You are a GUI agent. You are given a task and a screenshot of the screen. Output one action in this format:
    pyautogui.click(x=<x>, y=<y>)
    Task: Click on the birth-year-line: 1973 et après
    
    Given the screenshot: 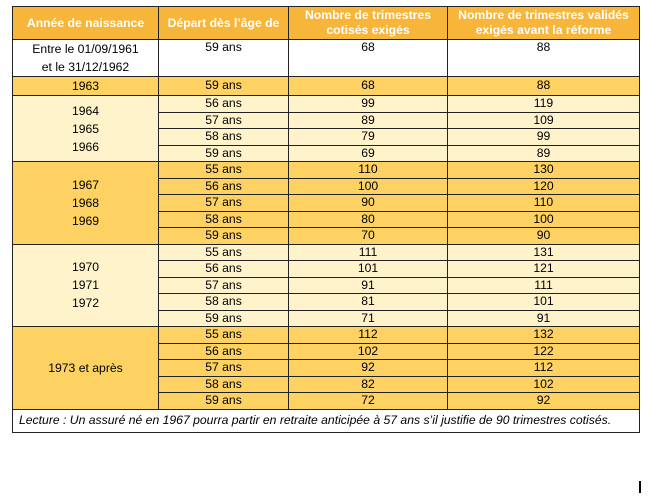 What is the action you would take?
    pyautogui.click(x=85, y=367)
    